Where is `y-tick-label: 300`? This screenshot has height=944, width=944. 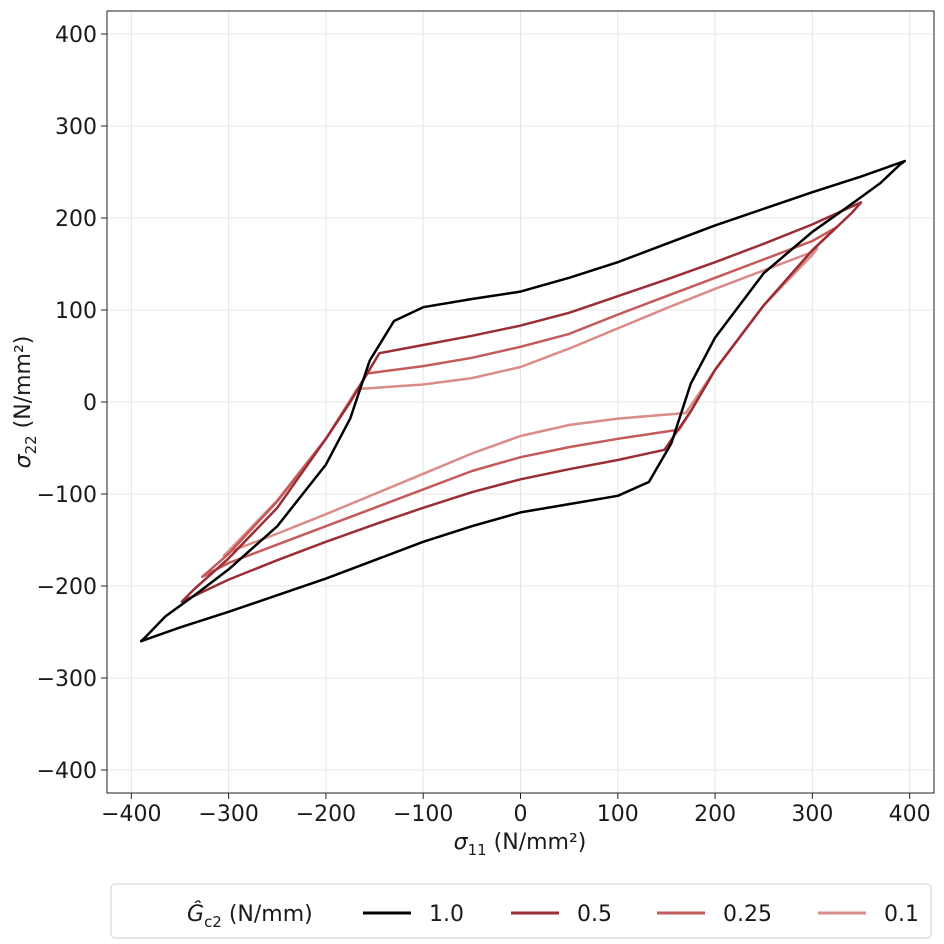 y-tick-label: 300 is located at coordinates (76, 127).